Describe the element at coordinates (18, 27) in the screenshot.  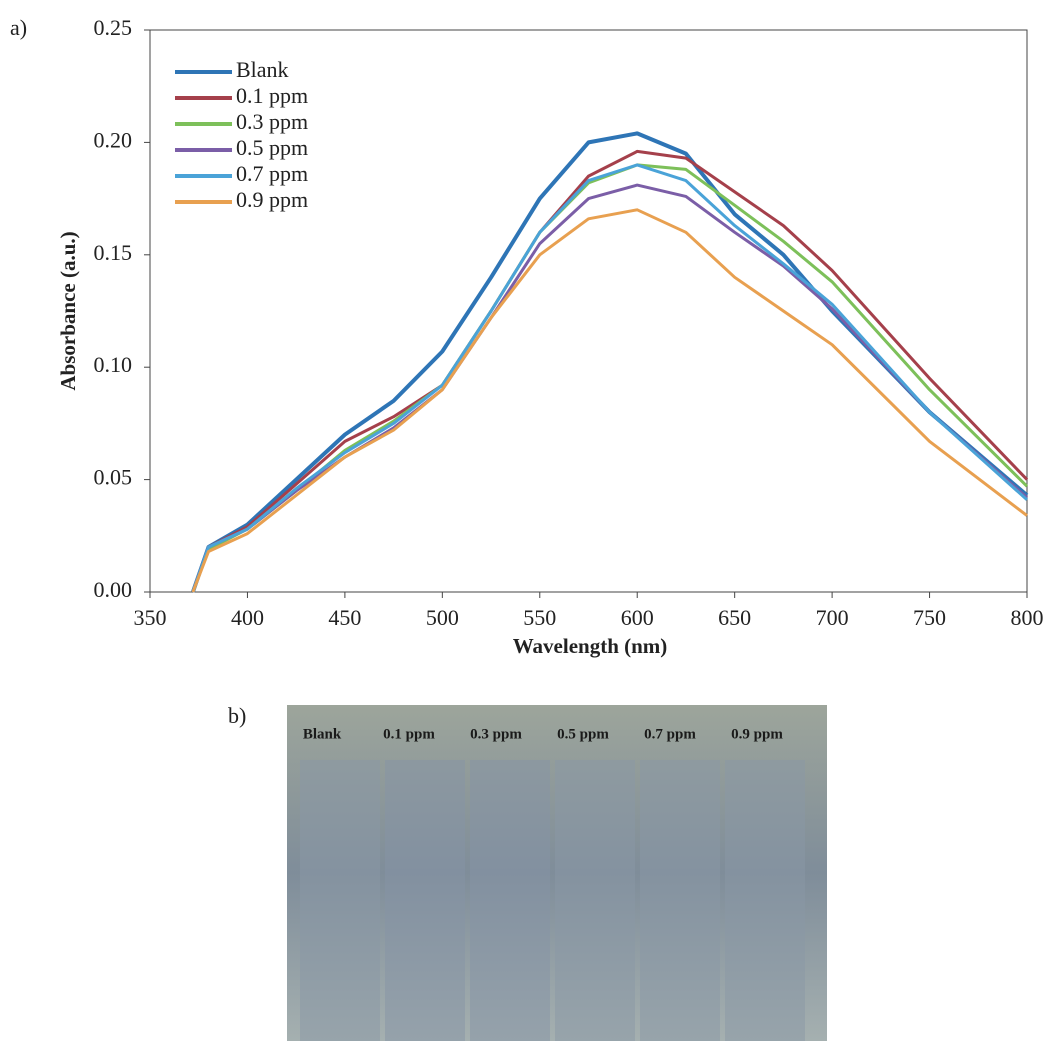
I see `panel-label: a)` at that location.